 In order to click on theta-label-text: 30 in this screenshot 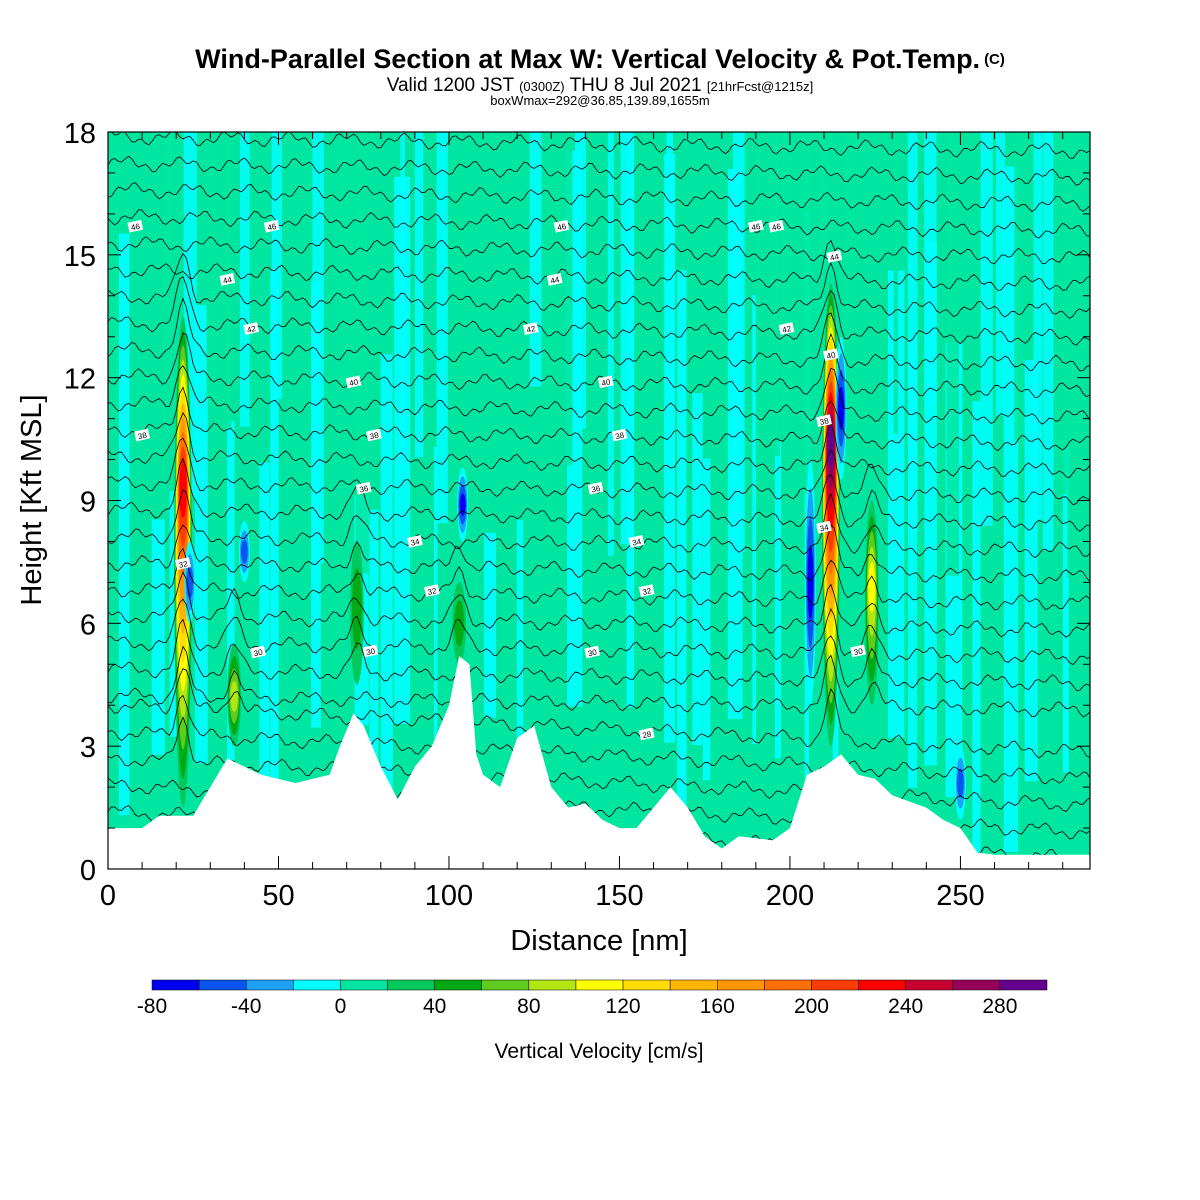, I will do `click(370, 651)`.